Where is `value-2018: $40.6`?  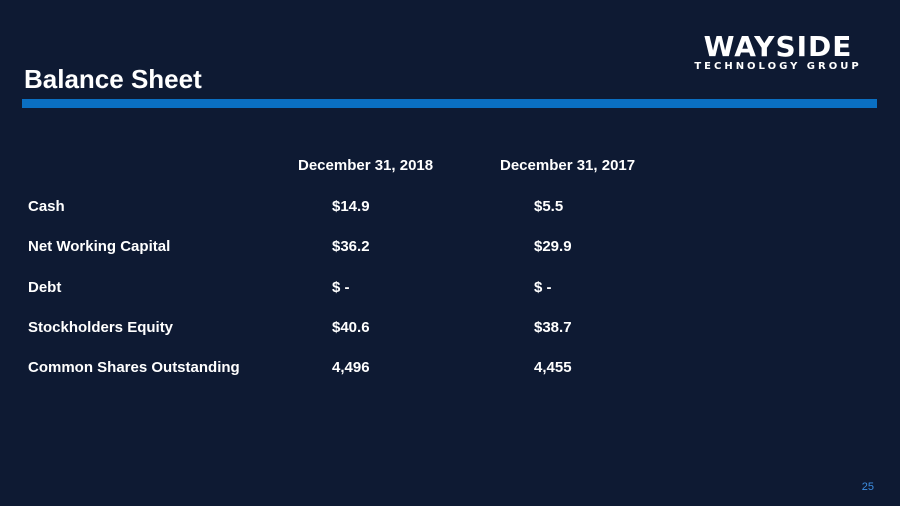
value-2018: $40.6 is located at coordinates (351, 327).